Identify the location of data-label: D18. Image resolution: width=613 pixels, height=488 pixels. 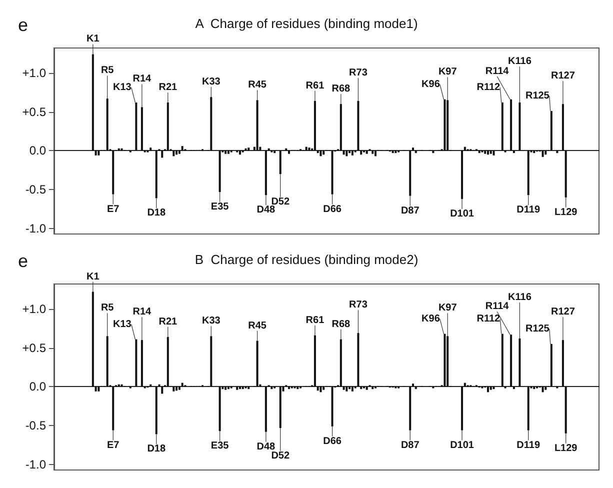
(156, 449).